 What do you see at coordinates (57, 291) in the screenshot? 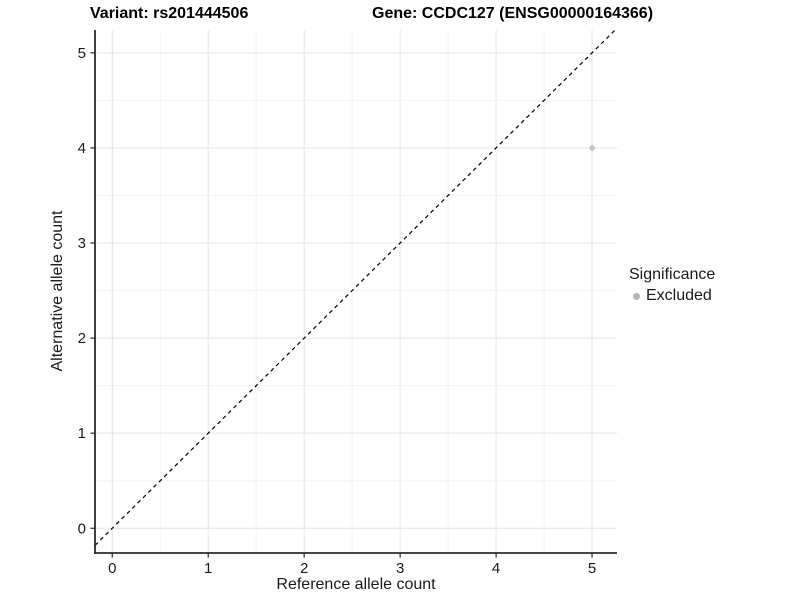
I see `y-axis-title: Alternative allele count` at bounding box center [57, 291].